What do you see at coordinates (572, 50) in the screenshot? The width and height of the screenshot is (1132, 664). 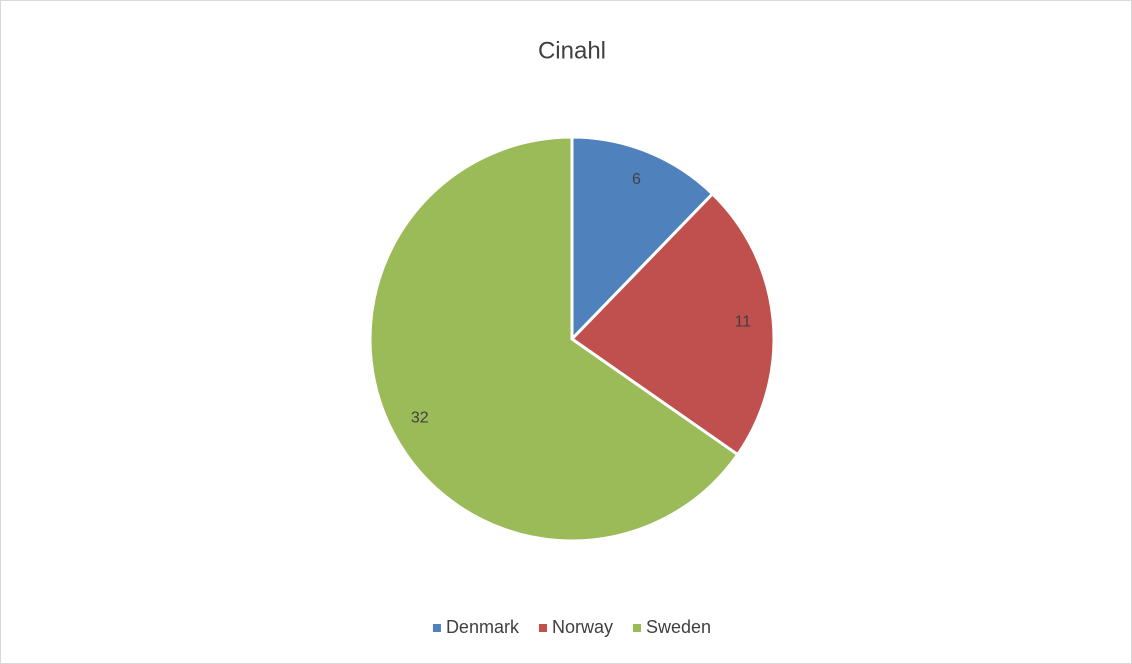 I see `chart-title: Cinahl` at bounding box center [572, 50].